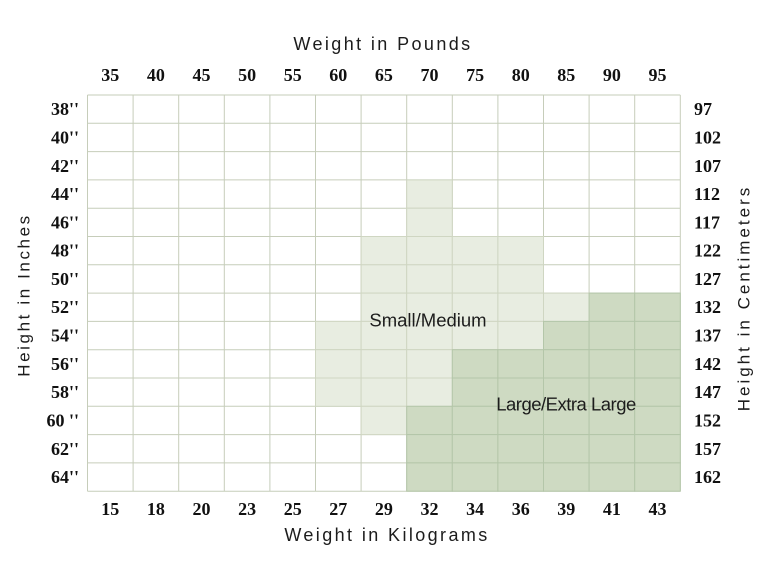 The height and width of the screenshot is (580, 768). Describe the element at coordinates (65, 307) in the screenshot. I see `svg-text: 52''` at that location.